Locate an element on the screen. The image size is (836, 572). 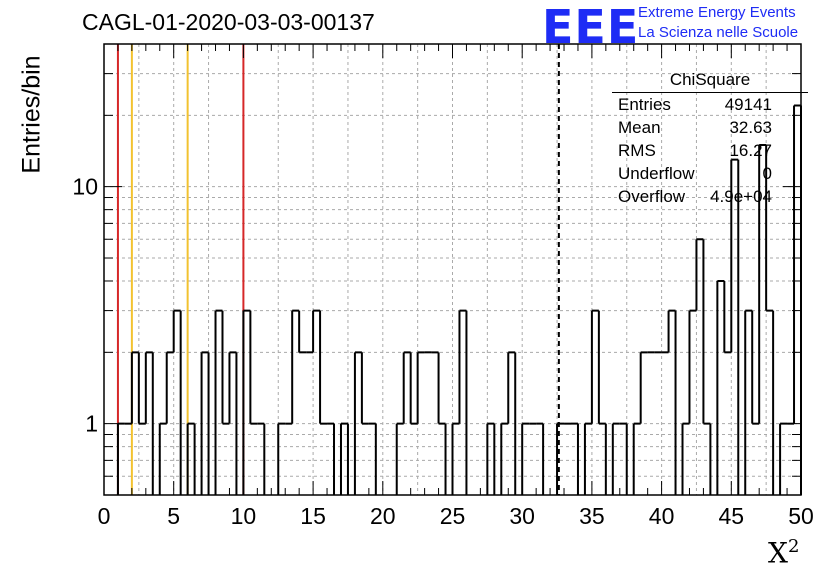
x-tick-label: 10 is located at coordinates (244, 516).